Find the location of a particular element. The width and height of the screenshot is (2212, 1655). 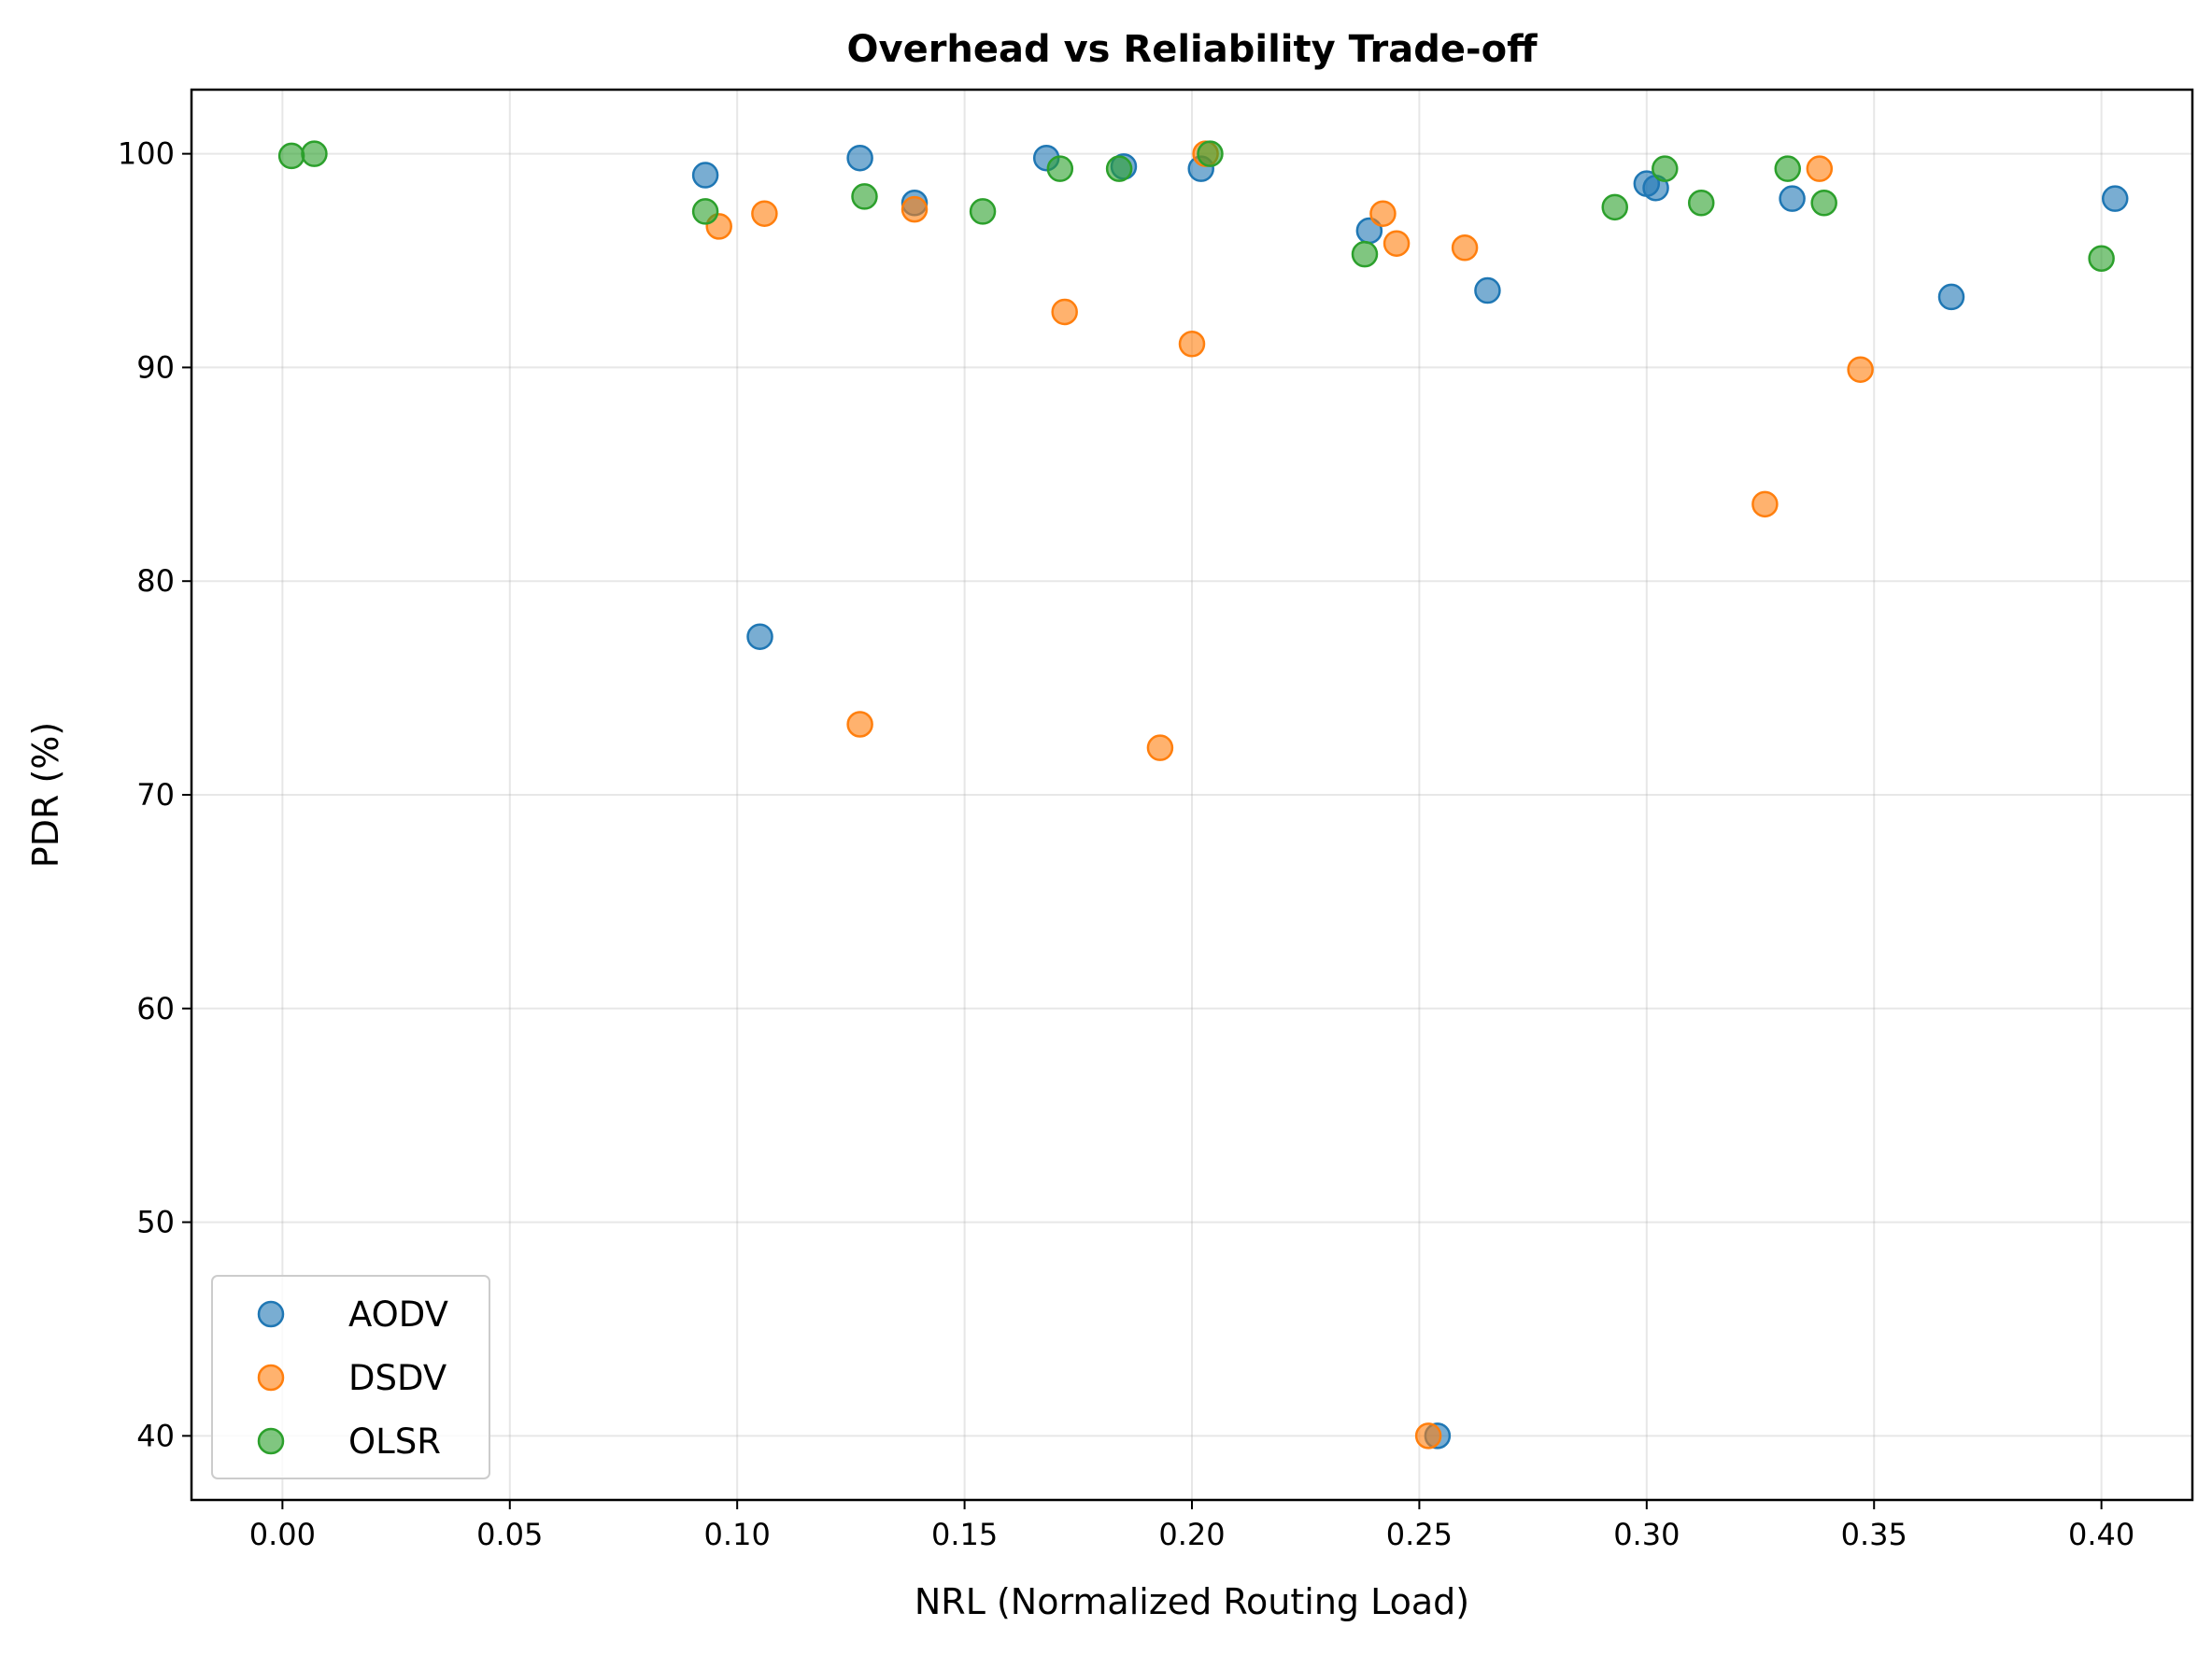

legend-box is located at coordinates (350, 1377).